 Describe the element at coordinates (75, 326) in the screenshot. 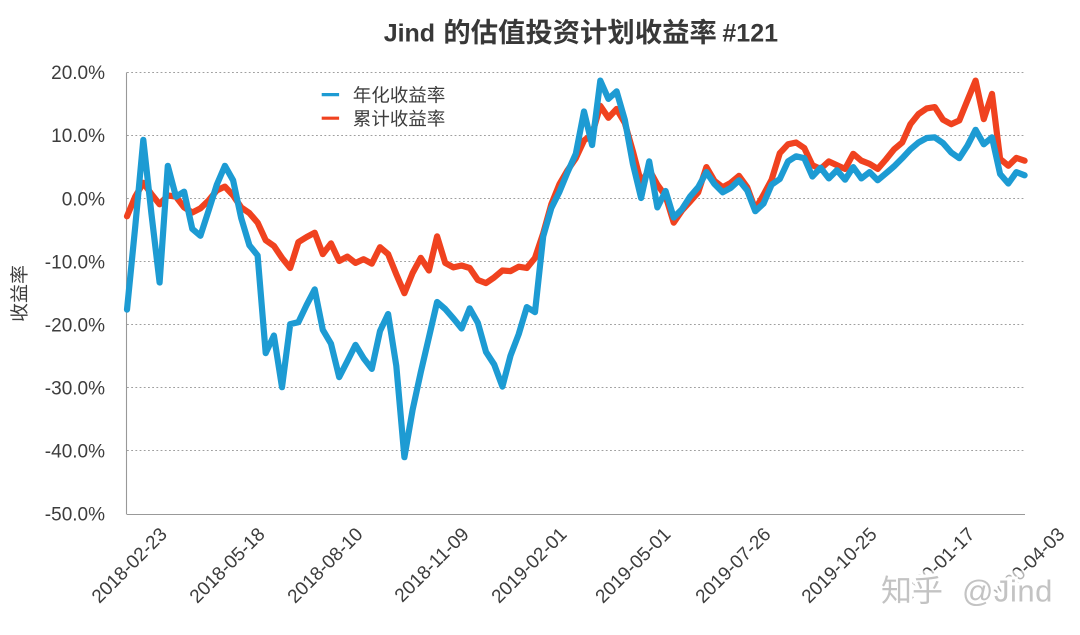

I see `svg-text: -20.0%` at that location.